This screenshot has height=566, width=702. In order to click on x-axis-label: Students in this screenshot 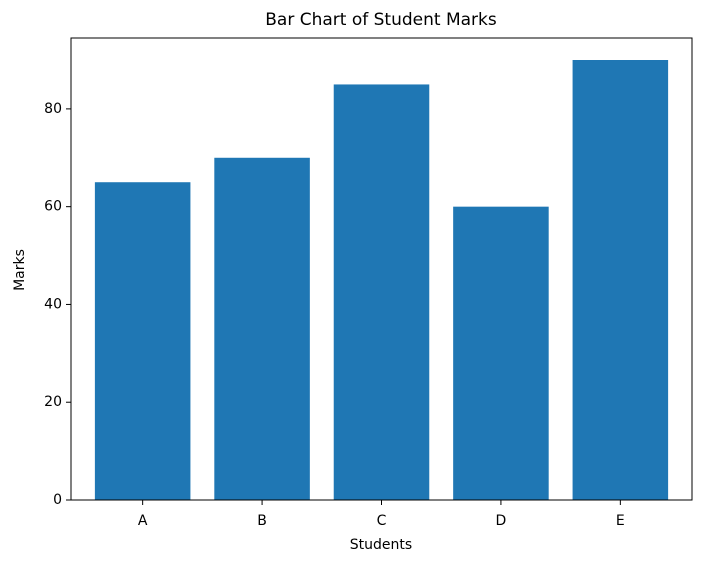, I will do `click(381, 545)`.